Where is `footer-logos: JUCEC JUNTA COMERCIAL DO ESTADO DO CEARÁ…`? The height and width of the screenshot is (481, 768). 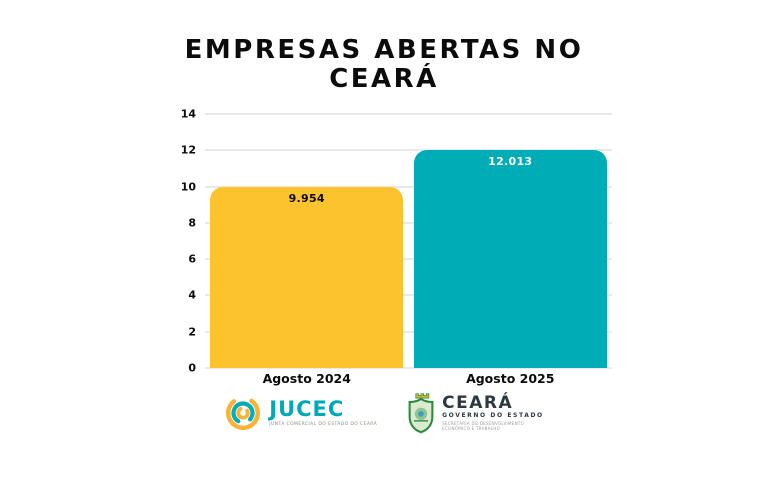 footer-logos: JUCEC JUNTA COMERCIAL DO ESTADO DO CEARÁ… is located at coordinates (384, 413).